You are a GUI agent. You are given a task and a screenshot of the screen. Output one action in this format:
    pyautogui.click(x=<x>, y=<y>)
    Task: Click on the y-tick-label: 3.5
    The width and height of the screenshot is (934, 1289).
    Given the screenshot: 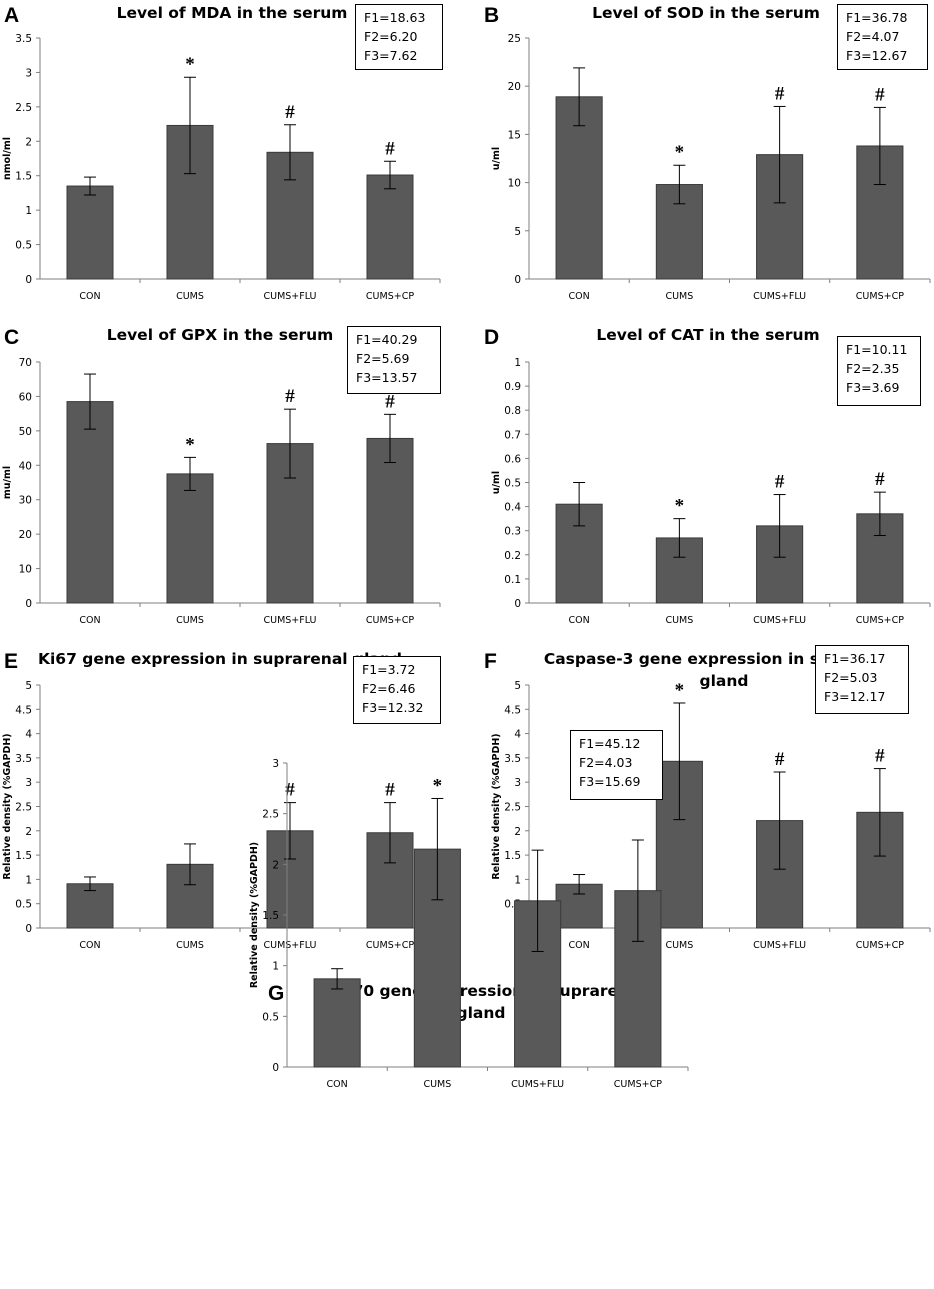 What is the action you would take?
    pyautogui.click(x=23, y=39)
    